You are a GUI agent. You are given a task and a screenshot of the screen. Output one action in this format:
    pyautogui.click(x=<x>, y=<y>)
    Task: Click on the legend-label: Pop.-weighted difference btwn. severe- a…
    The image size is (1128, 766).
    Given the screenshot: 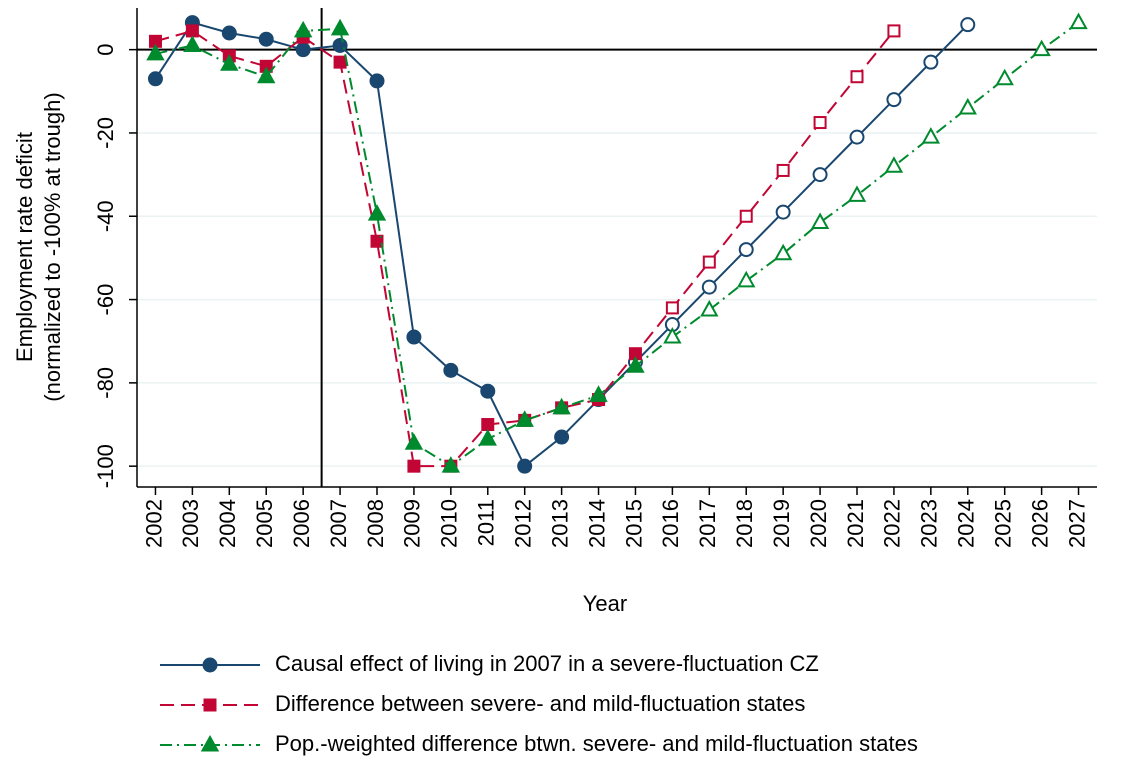 What is the action you would take?
    pyautogui.click(x=596, y=743)
    